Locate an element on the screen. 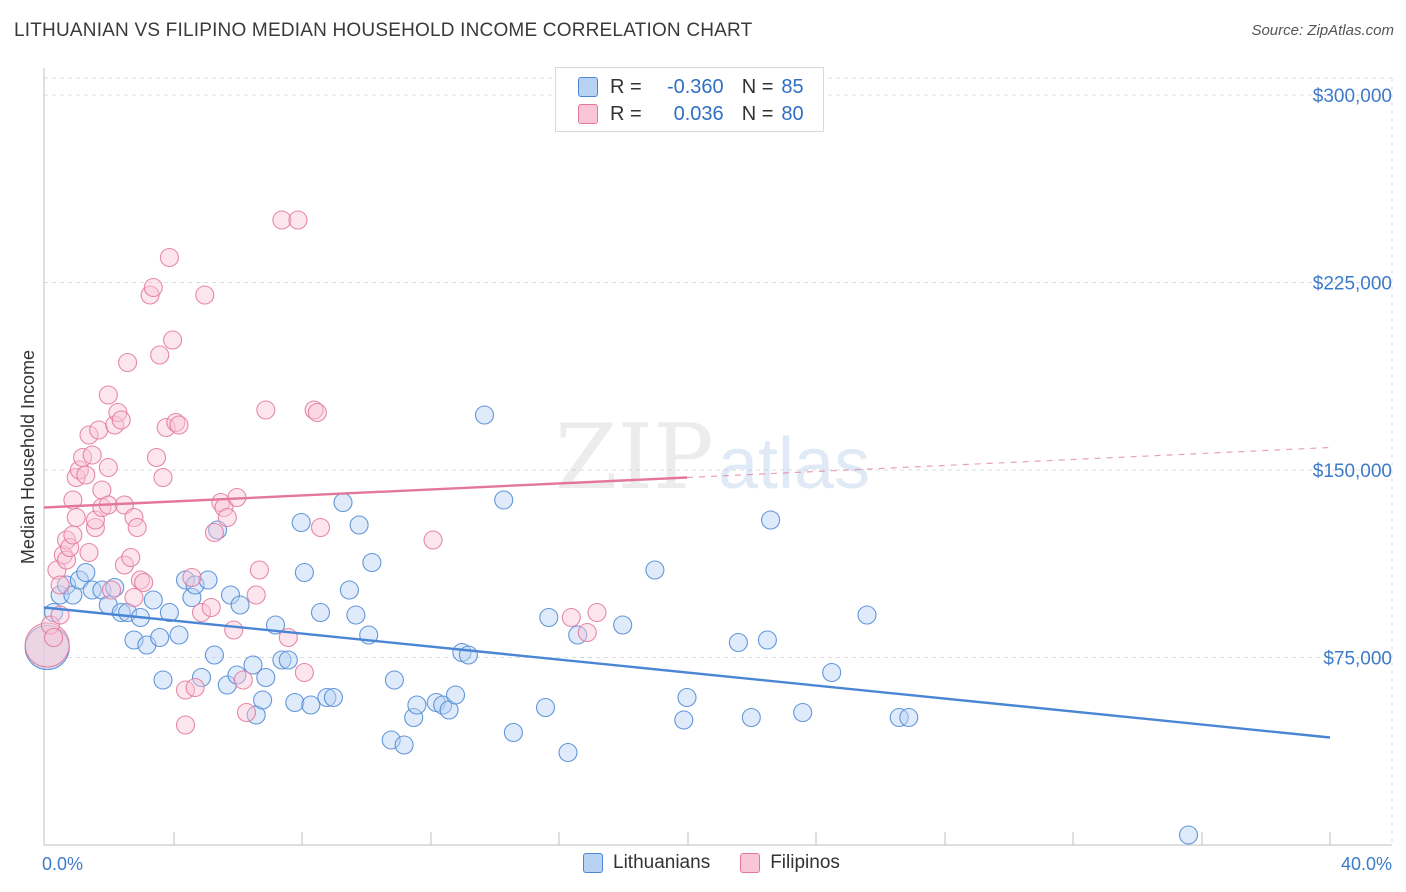 The width and height of the screenshot is (1406, 892). legend-item-filipinos: Filipinos is located at coordinates (790, 863).